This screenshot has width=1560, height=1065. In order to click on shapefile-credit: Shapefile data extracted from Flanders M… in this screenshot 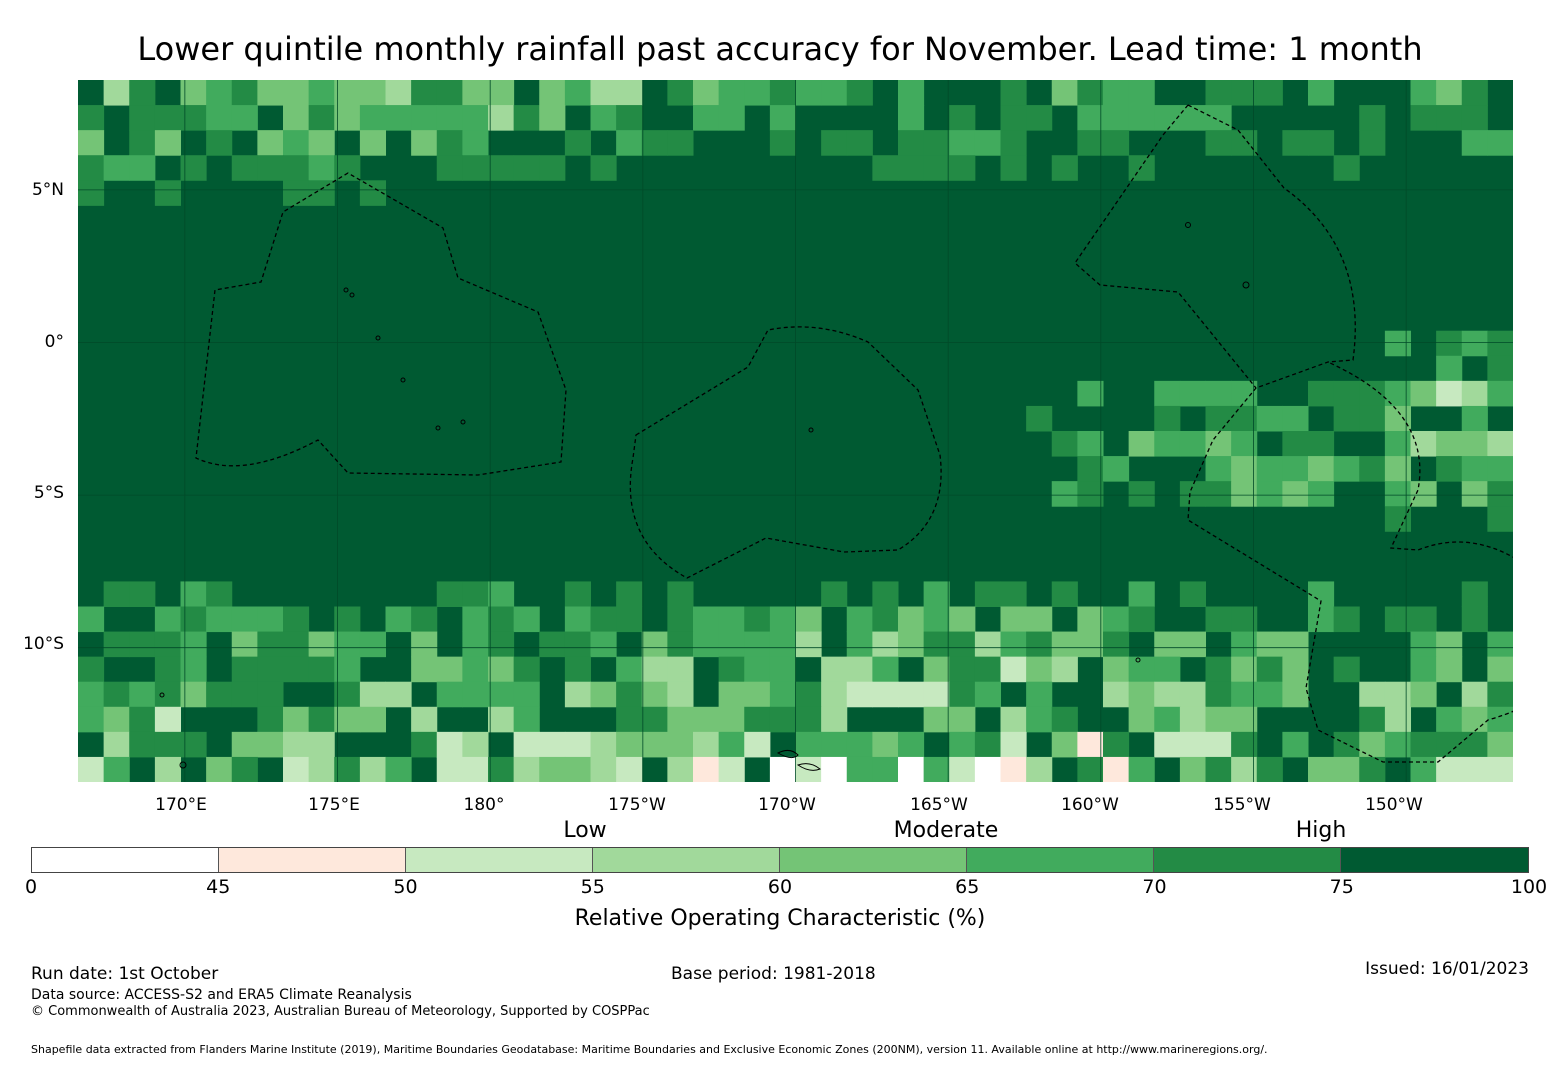, I will do `click(649, 1049)`.